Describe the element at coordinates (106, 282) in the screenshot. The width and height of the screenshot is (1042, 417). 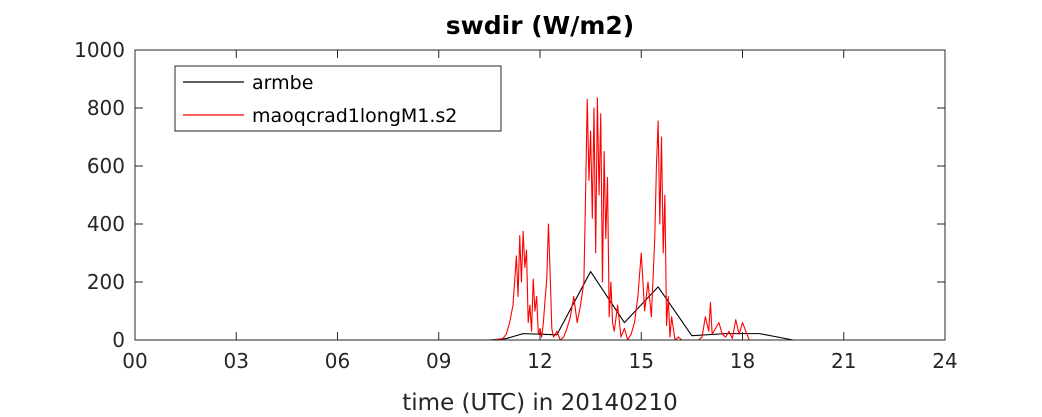
I see `y-tick-label: 200` at that location.